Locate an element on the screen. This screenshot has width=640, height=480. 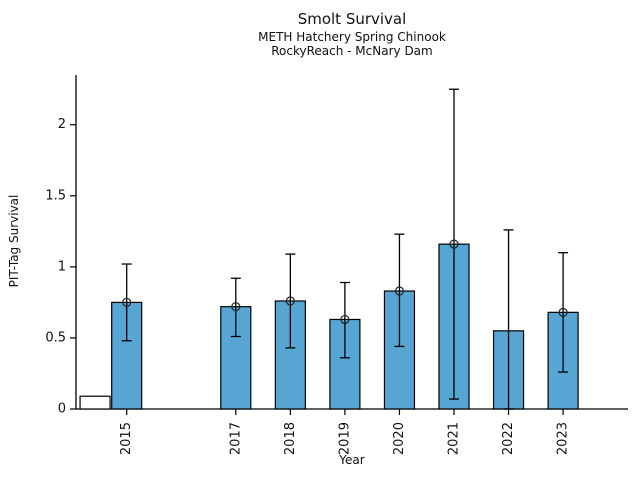
chart-subtitle-line1: METH Hatchery Spring Chinook is located at coordinates (352, 37).